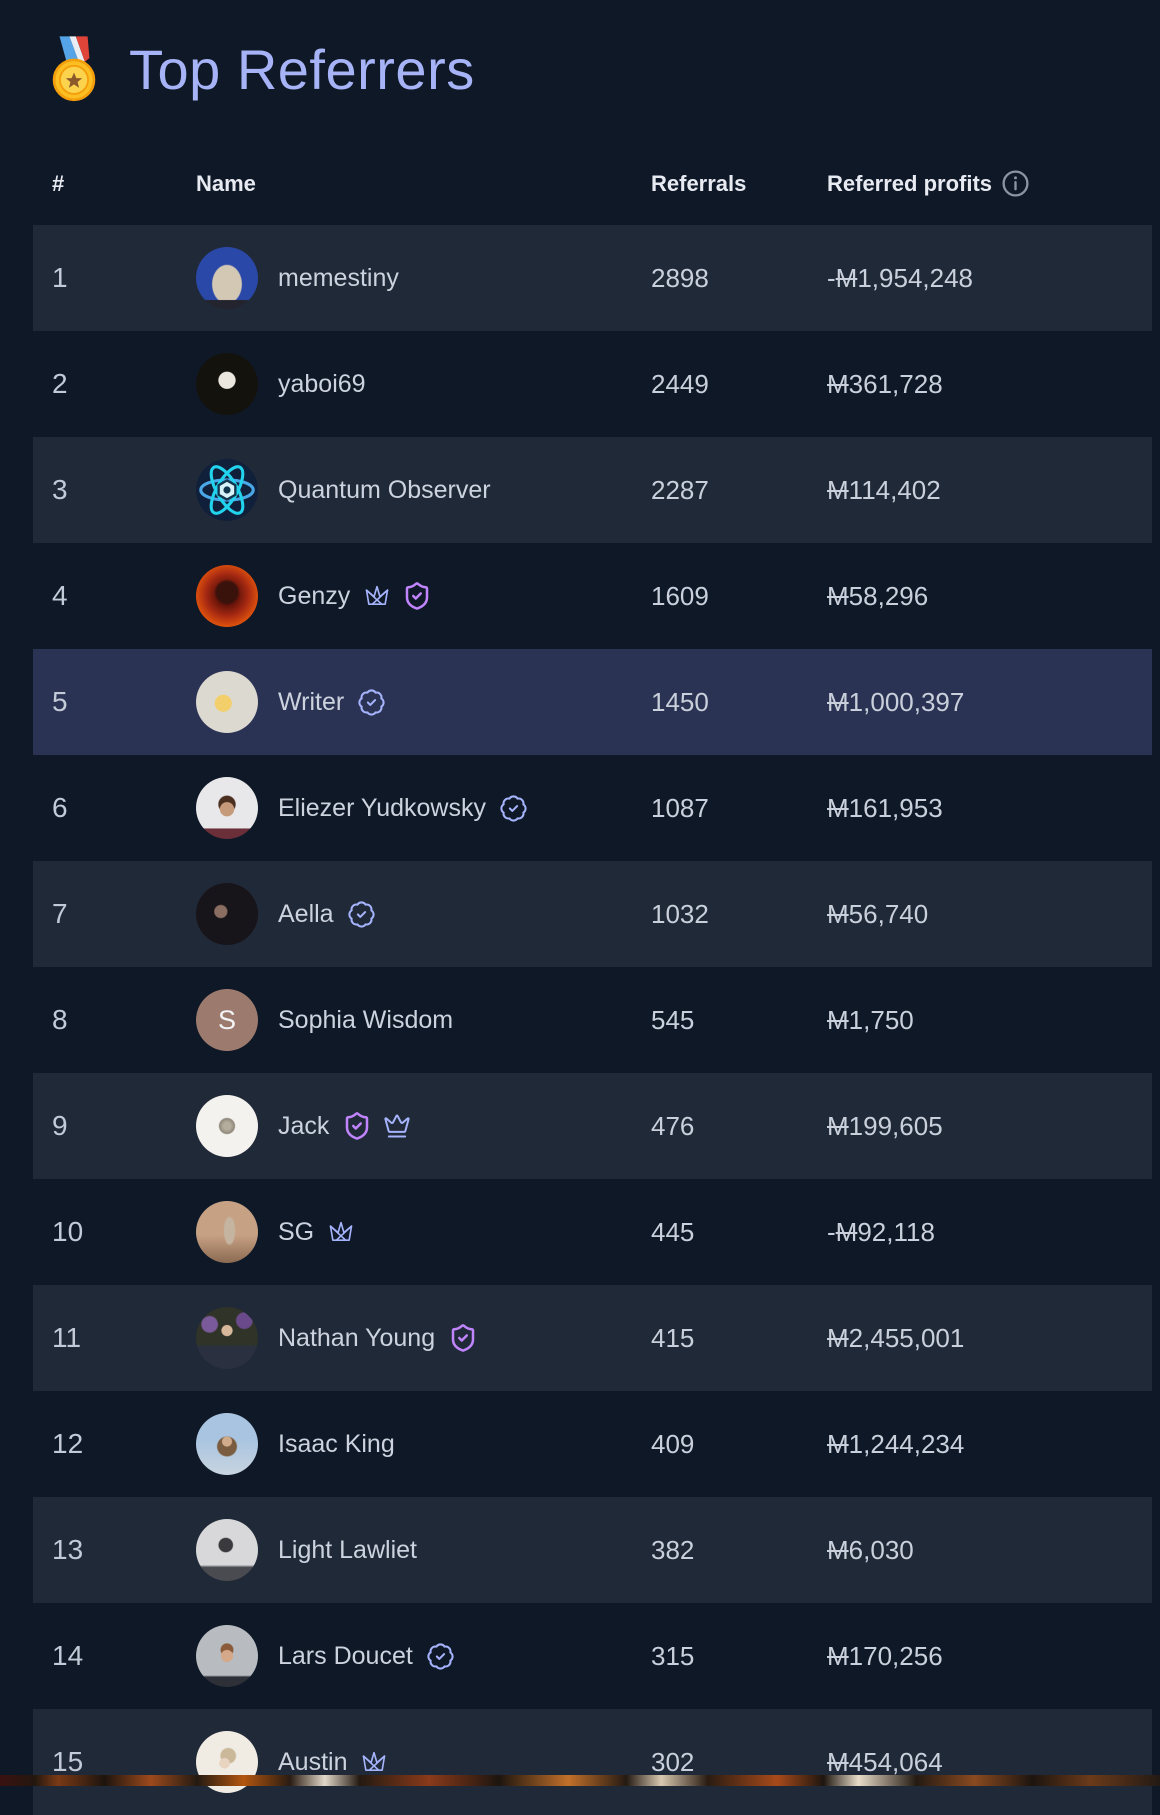 The height and width of the screenshot is (1815, 1160). I want to click on table-row: 8 S Sophia Wisdom 545 M1,750, so click(592, 1020).